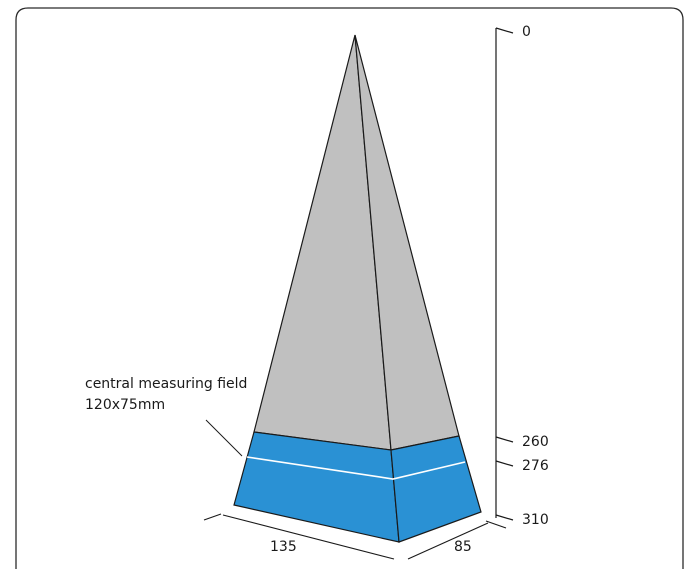 Image resolution: width=699 pixels, height=569 pixels. Describe the element at coordinates (535, 442) in the screenshot. I see `scale-label-260: 260` at that location.